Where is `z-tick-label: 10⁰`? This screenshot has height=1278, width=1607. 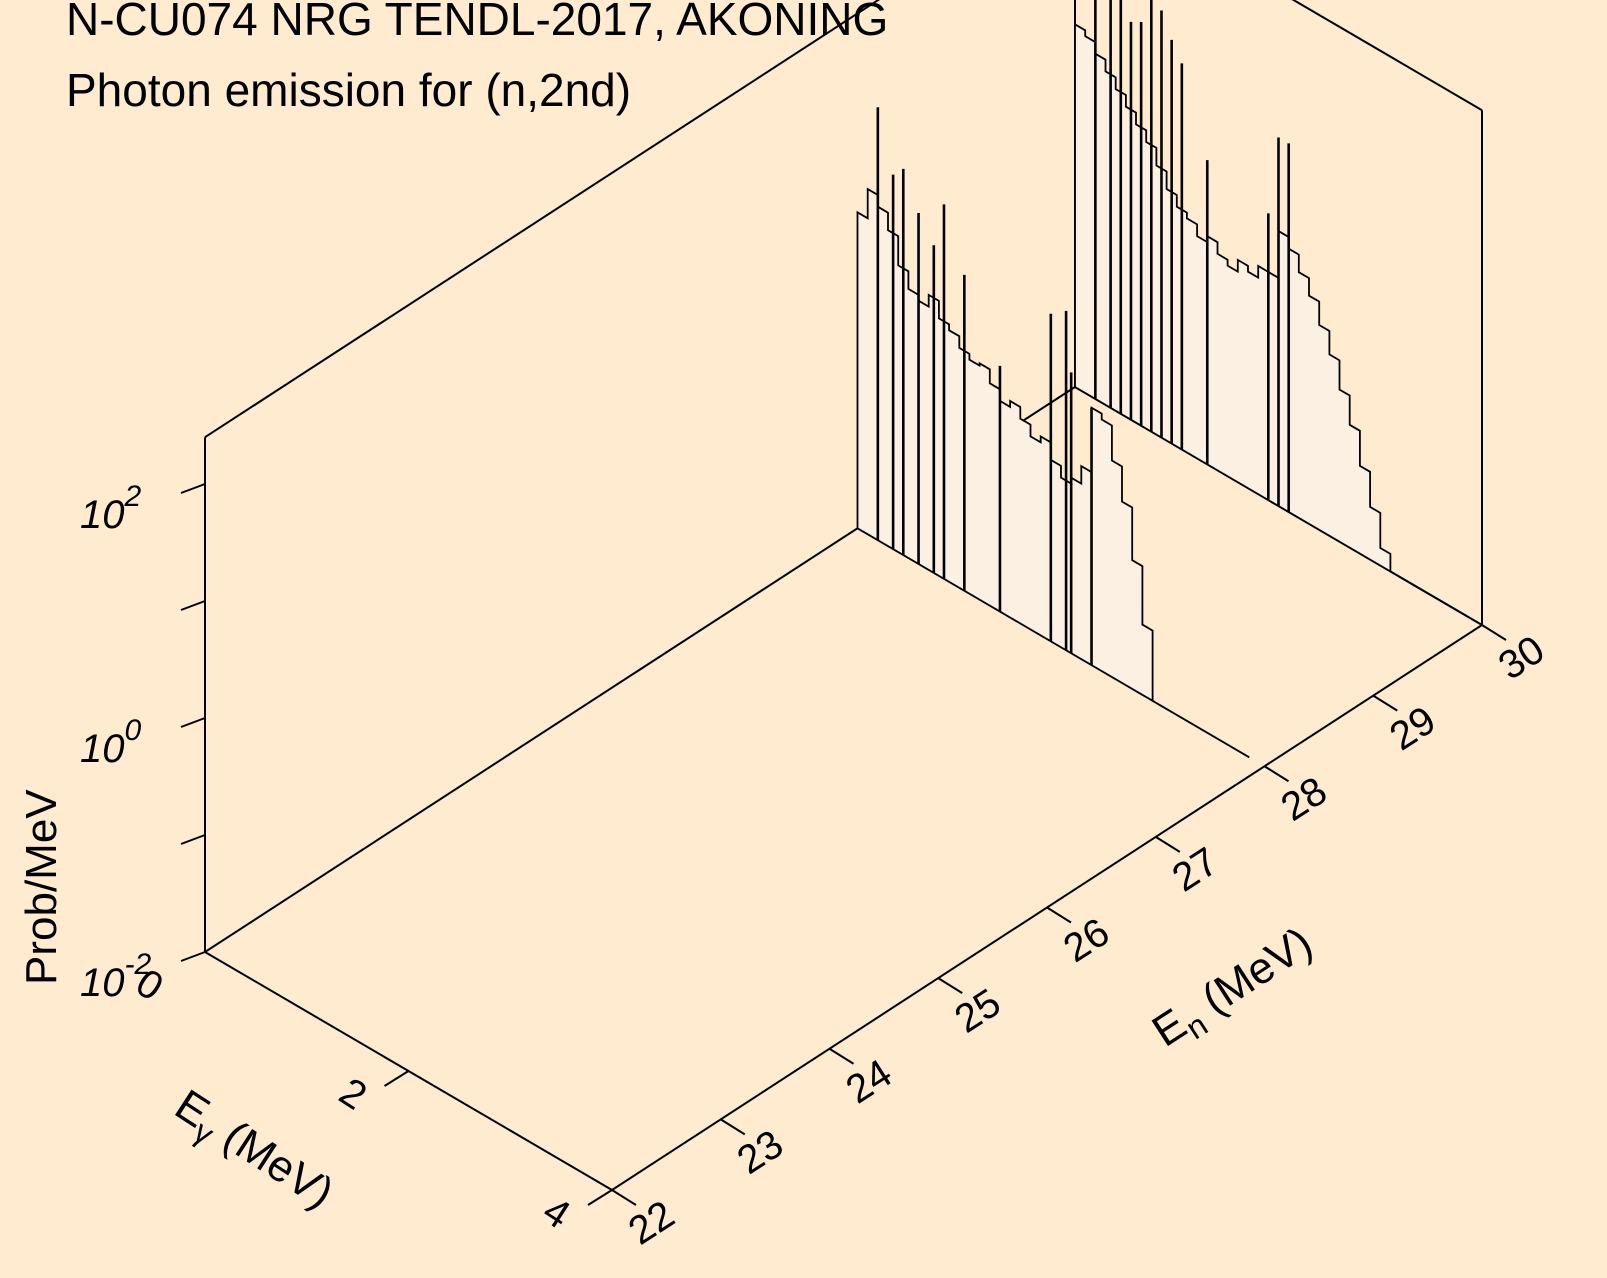
z-tick-label: 10⁰ is located at coordinates (111, 742).